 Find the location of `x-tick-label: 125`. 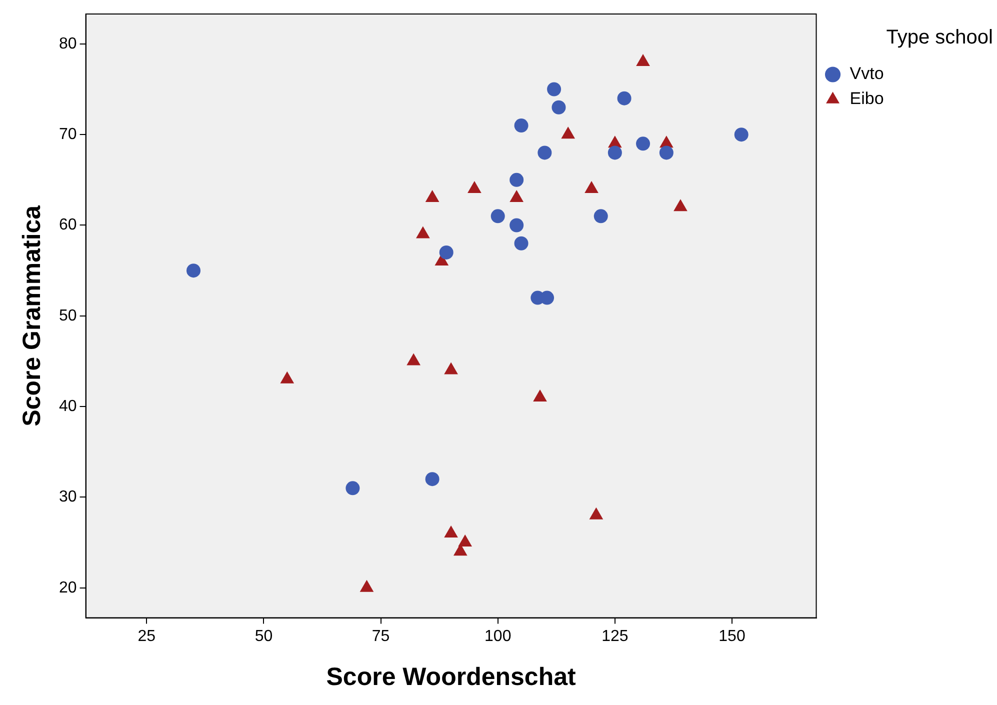

x-tick-label: 125 is located at coordinates (615, 636).